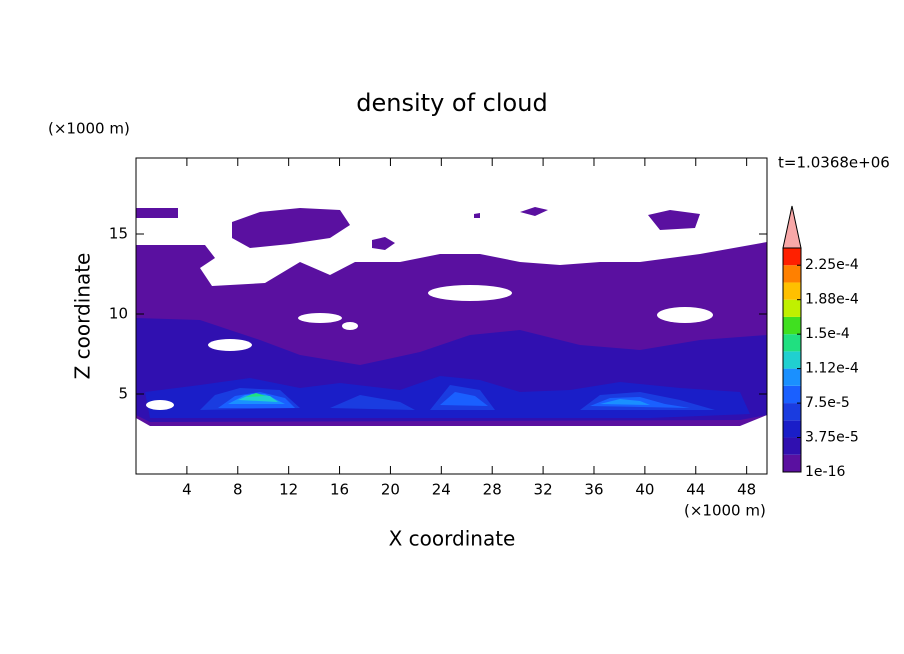 This screenshot has width=904, height=654. I want to click on x-tick-label: 36, so click(593, 490).